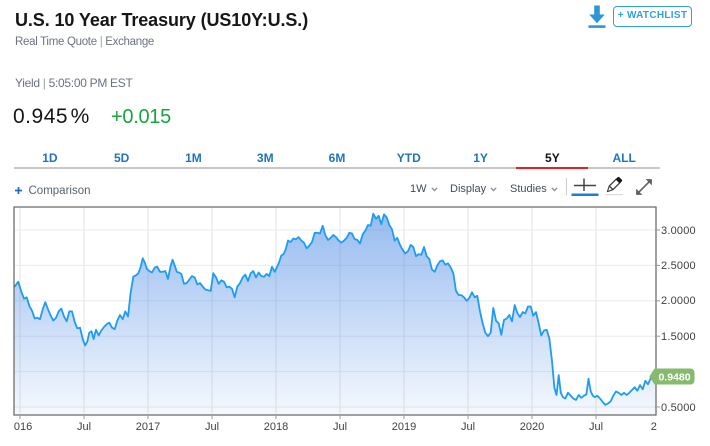  I want to click on svg-text: 0.9480, so click(674, 377).